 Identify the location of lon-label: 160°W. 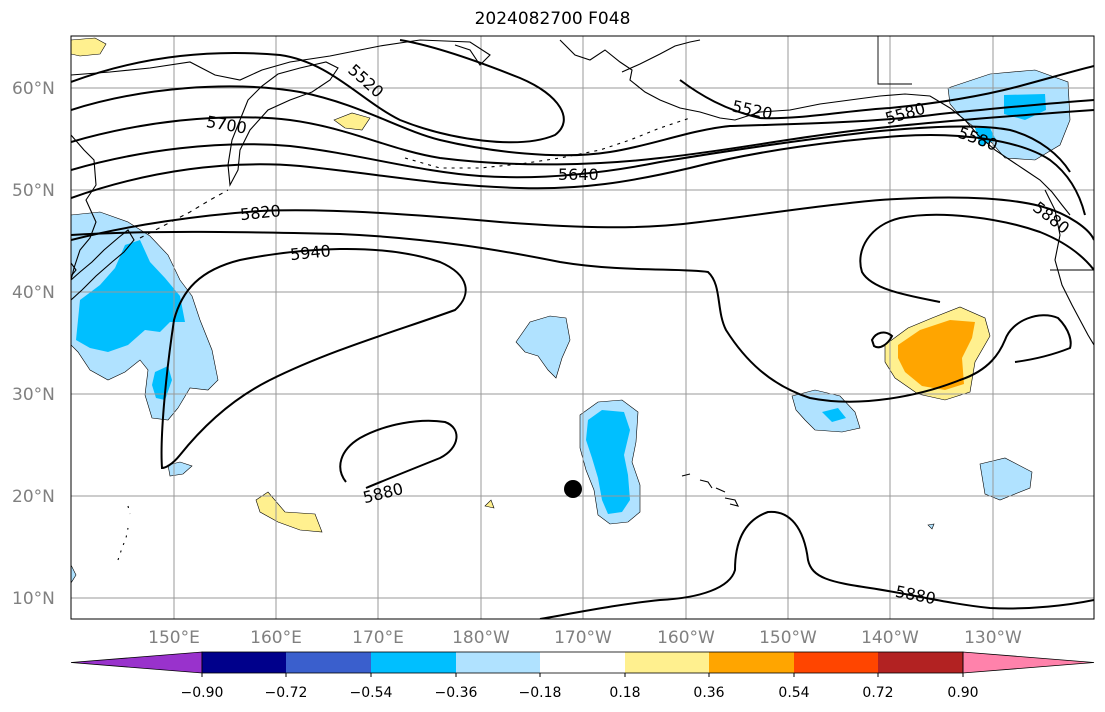
(686, 638).